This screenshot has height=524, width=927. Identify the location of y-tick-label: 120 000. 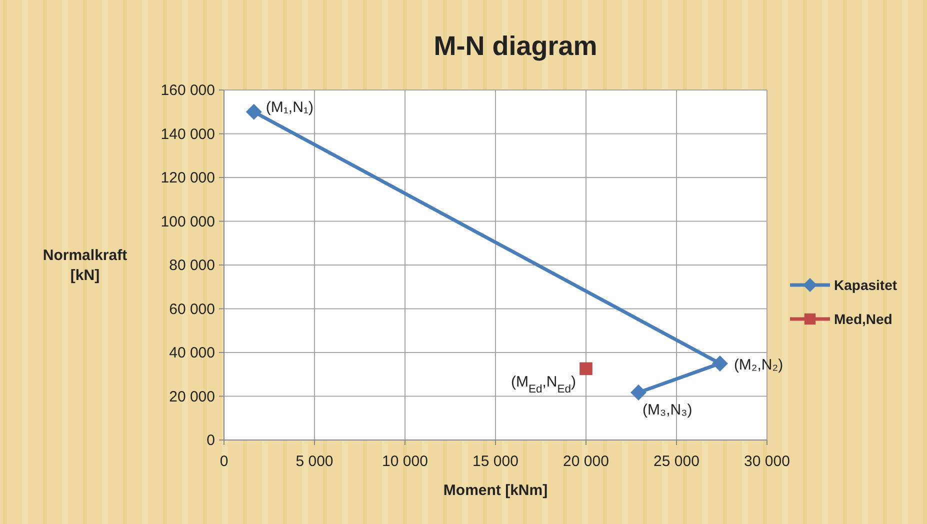
(187, 178).